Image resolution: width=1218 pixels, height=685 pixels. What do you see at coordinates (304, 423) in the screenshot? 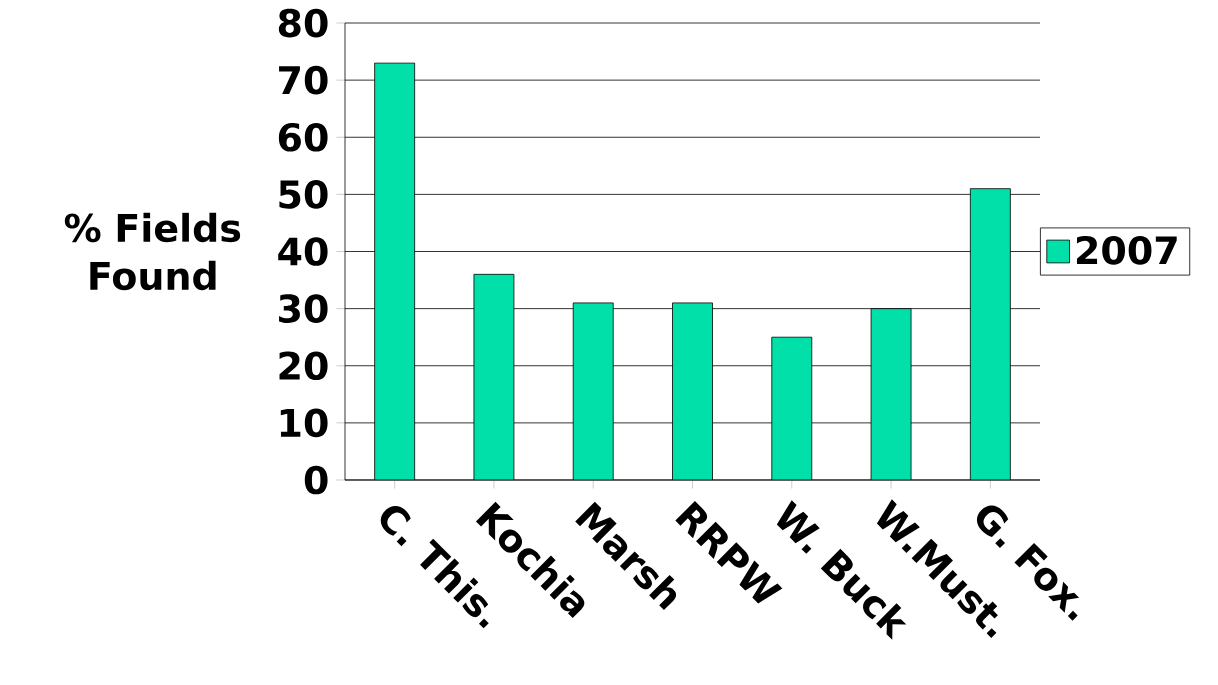
I see `y-tick-label: 10` at bounding box center [304, 423].